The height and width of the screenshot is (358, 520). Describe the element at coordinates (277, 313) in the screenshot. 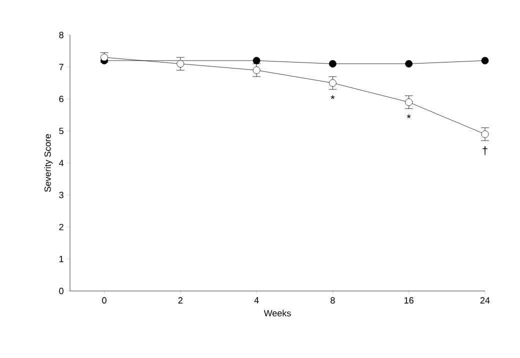

I see `x-axis-title: Weeks` at that location.